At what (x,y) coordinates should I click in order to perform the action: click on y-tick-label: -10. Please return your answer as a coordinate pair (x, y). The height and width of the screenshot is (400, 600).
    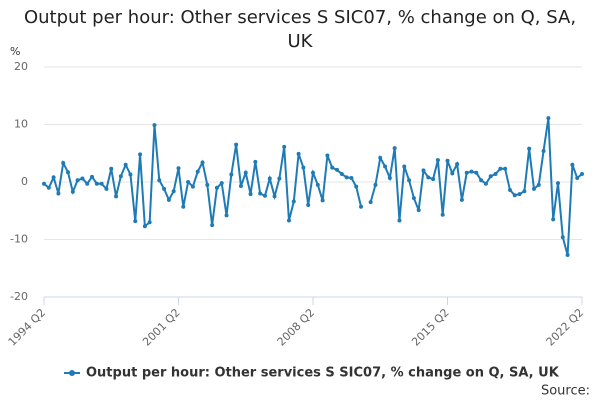
    Looking at the image, I should click on (19, 239).